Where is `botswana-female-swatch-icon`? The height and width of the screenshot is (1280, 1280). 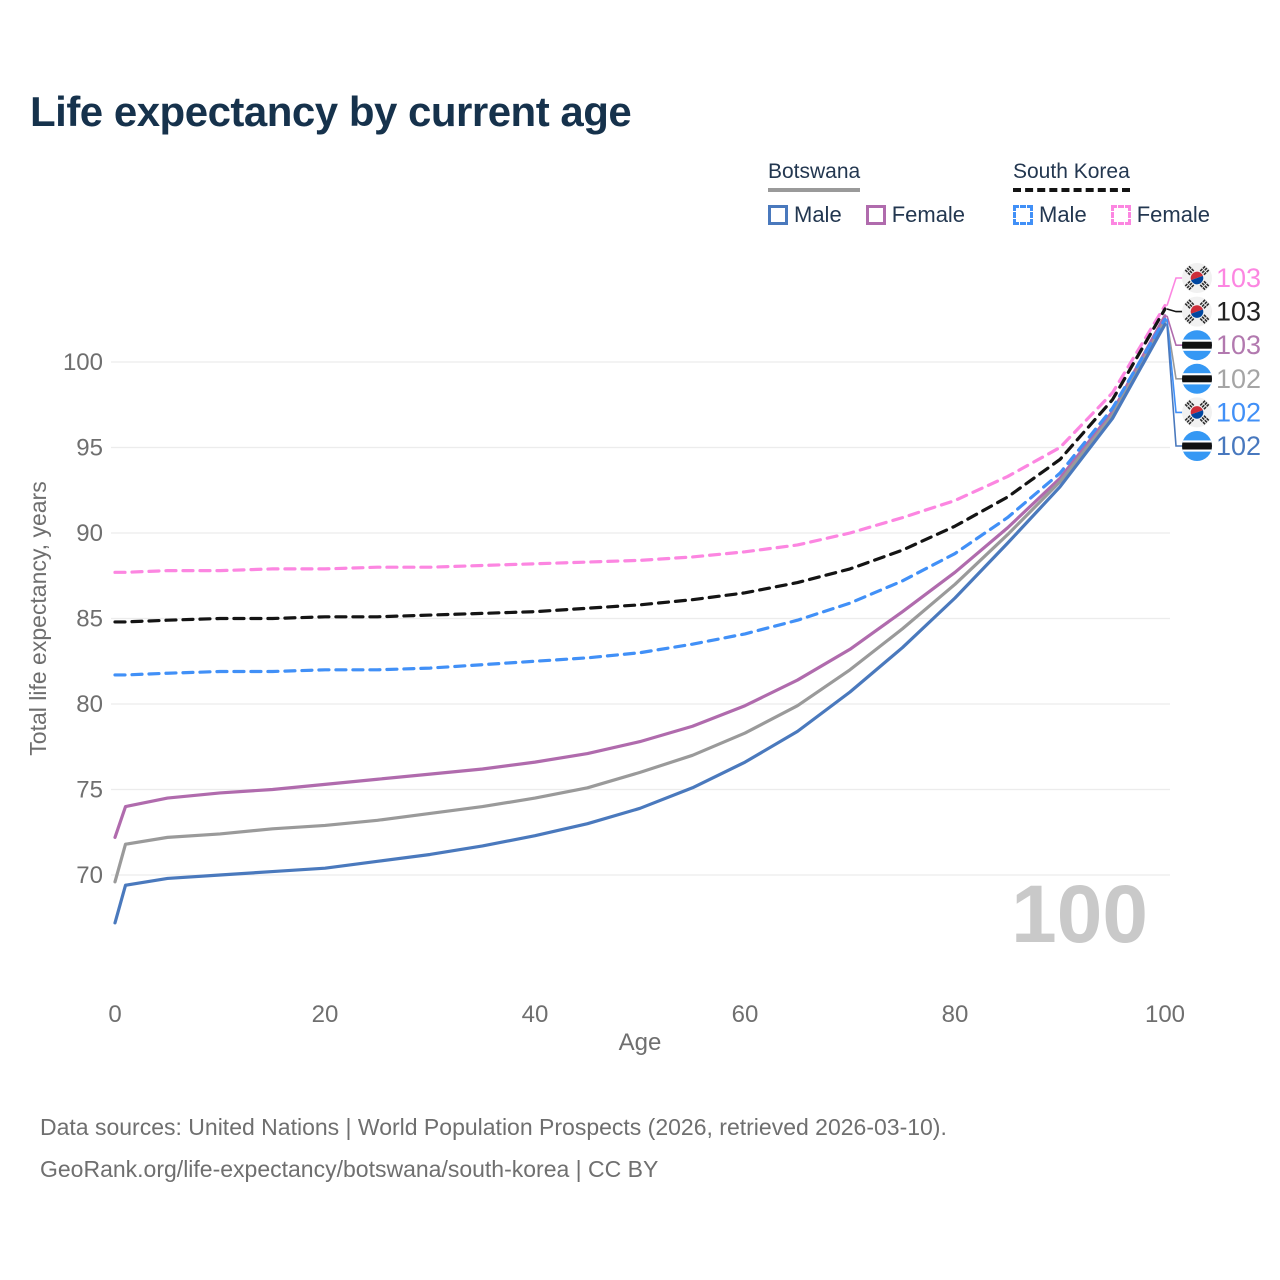
botswana-female-swatch-icon is located at coordinates (875, 215).